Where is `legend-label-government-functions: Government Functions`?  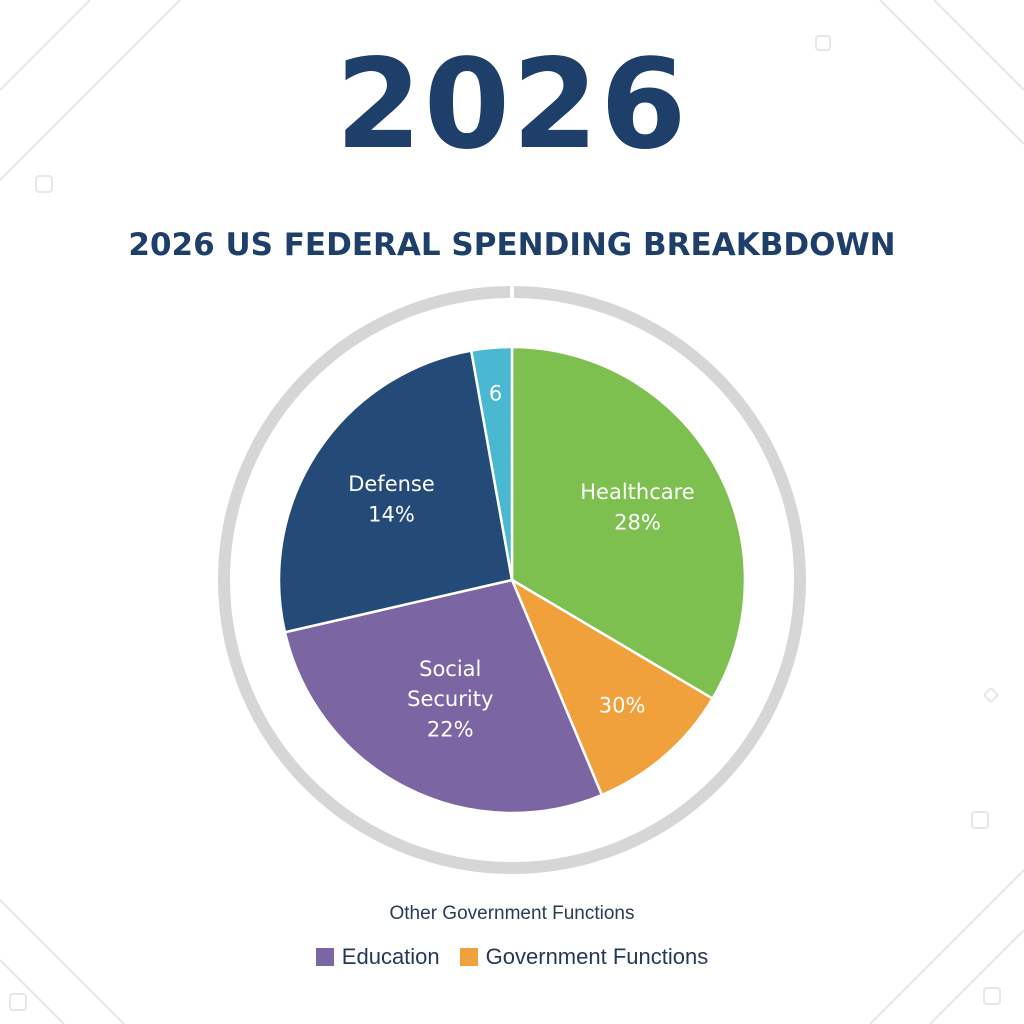
legend-label-government-functions: Government Functions is located at coordinates (597, 956).